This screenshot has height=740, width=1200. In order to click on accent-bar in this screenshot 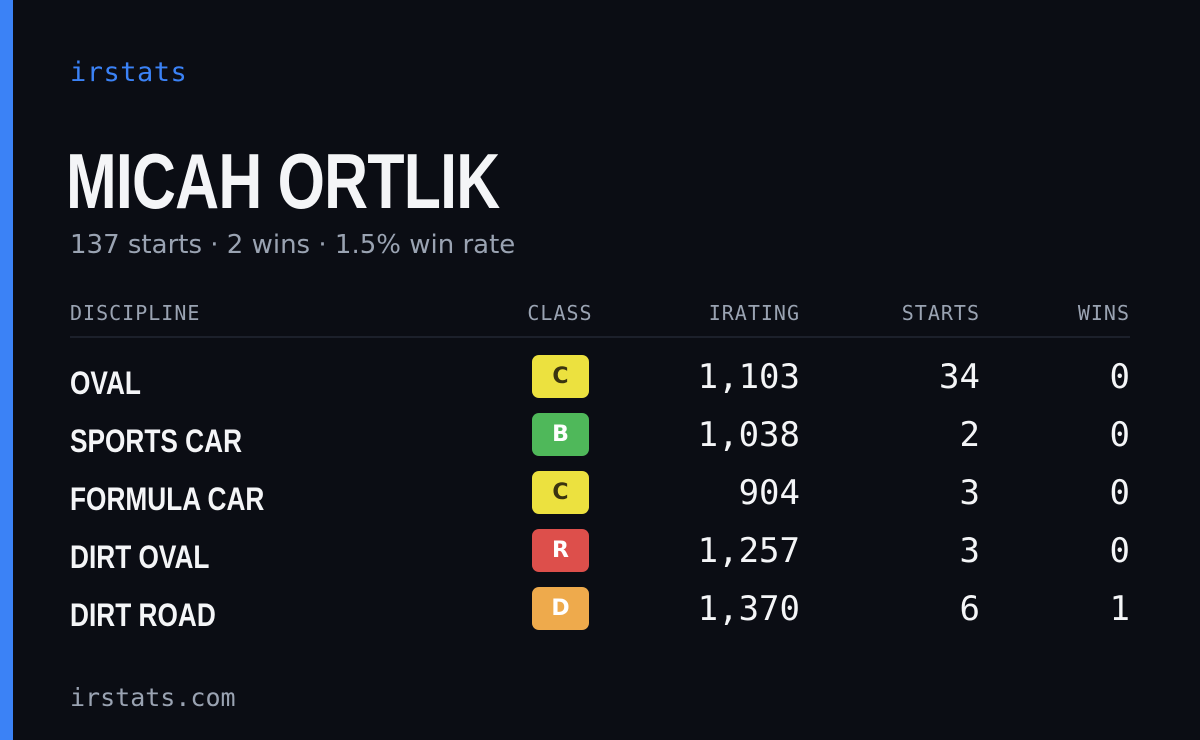, I will do `click(6, 370)`.